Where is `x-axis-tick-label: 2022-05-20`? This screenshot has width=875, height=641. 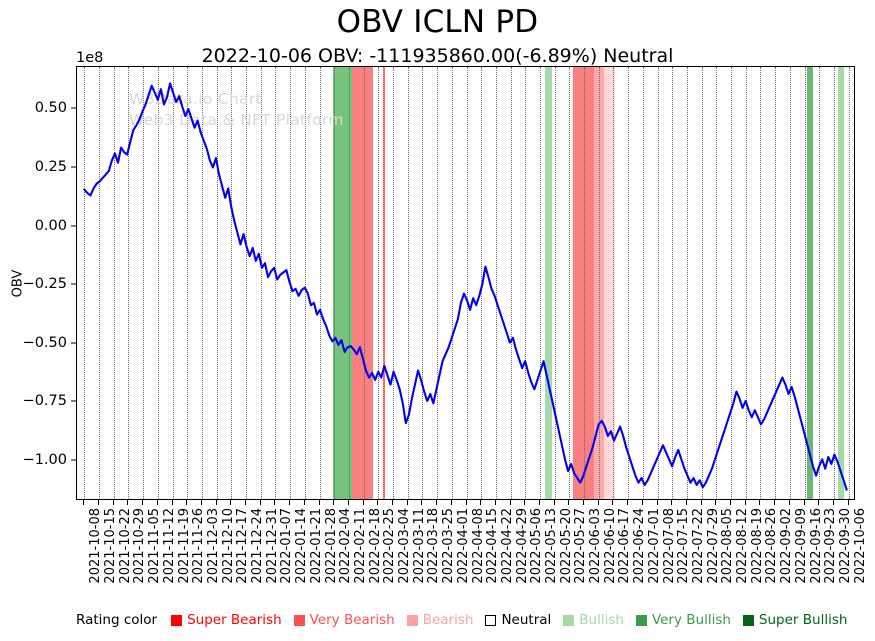
x-axis-tick-label: 2022-05-20 is located at coordinates (566, 546).